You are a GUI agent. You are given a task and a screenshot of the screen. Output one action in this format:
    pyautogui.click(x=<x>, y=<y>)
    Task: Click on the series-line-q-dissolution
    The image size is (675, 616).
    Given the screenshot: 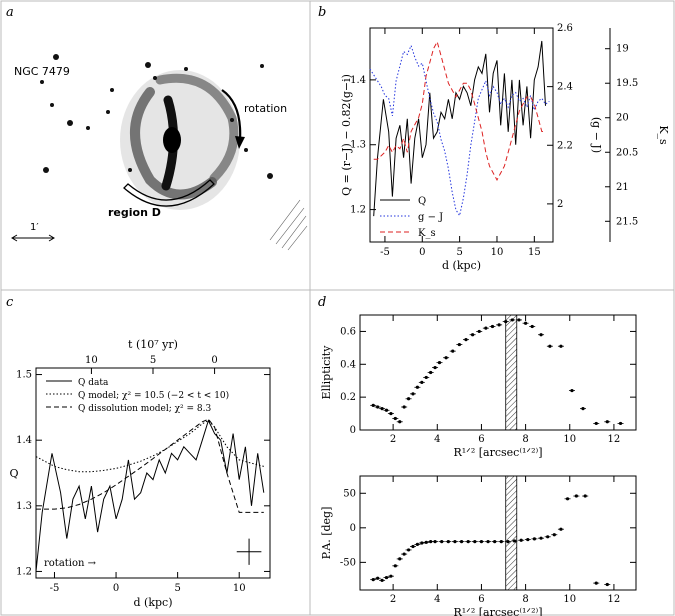 What is the action you would take?
    pyautogui.click(x=150, y=465)
    